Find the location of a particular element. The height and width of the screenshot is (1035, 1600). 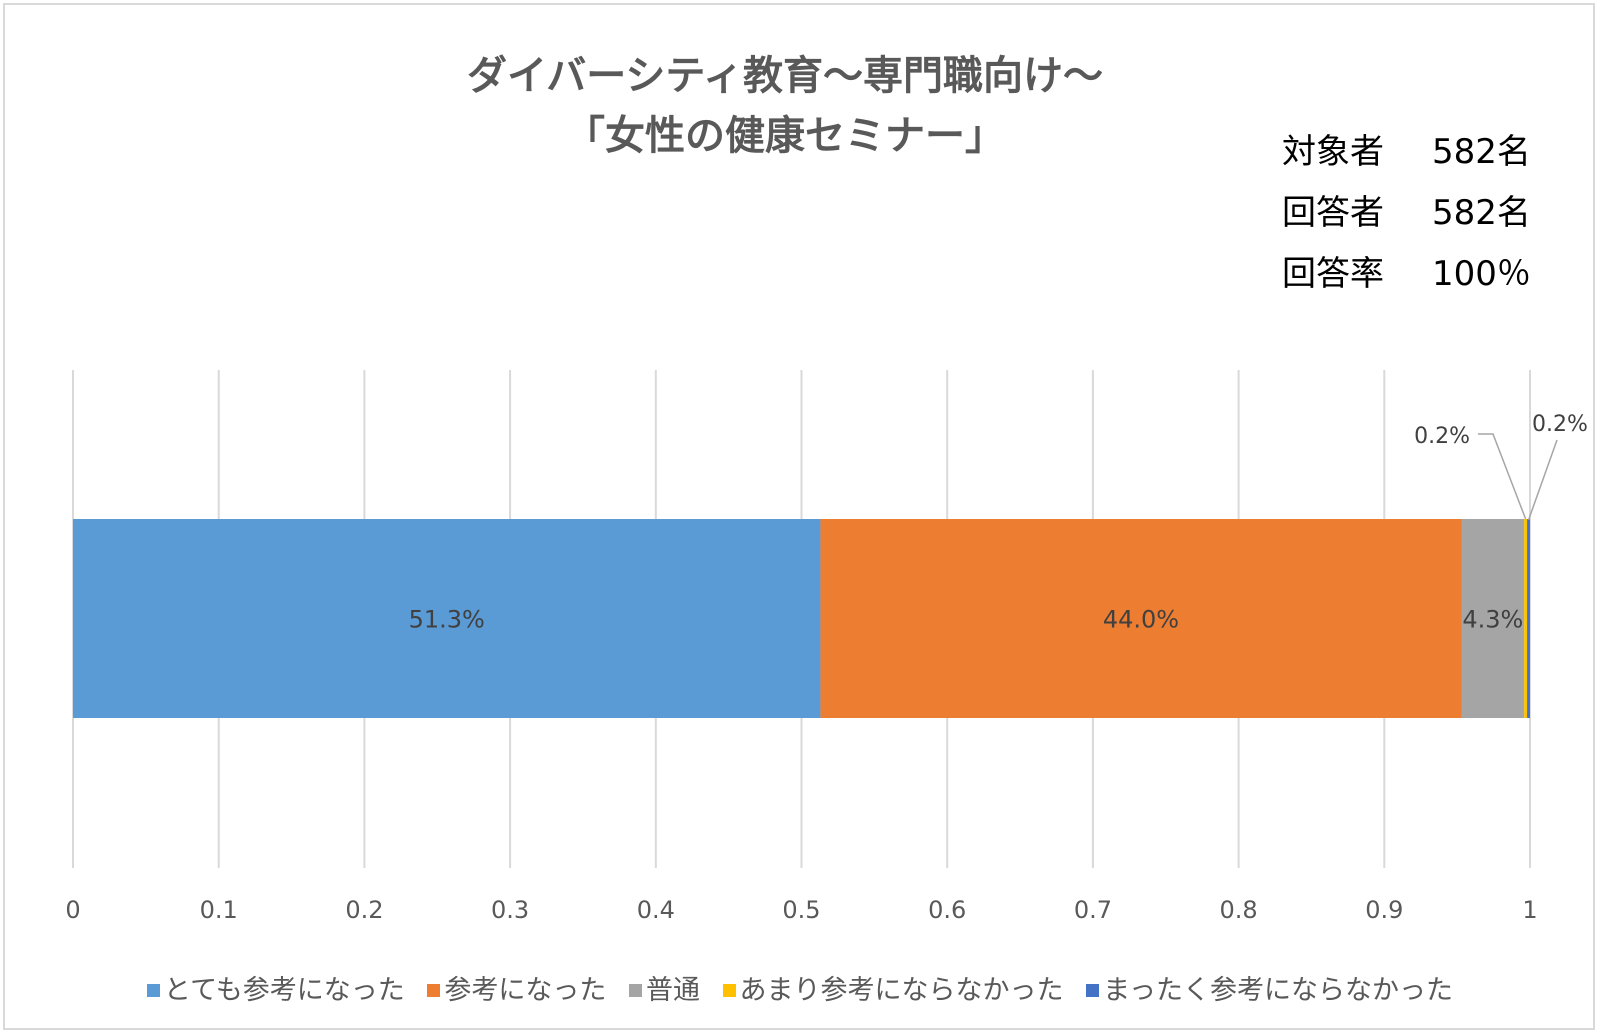

legend-label: 参考になった is located at coordinates (525, 990).